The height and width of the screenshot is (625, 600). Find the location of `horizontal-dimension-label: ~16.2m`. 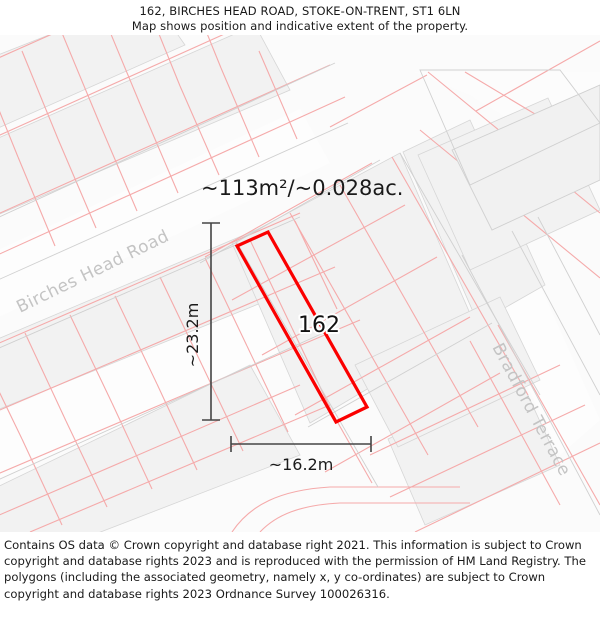

horizontal-dimension-label: ~16.2m is located at coordinates (301, 464).